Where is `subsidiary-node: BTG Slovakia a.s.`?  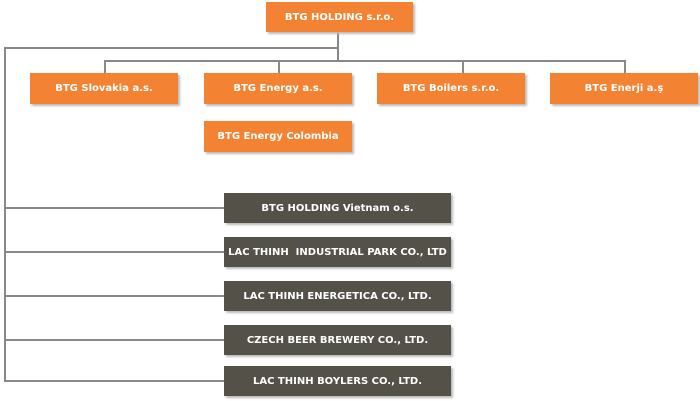 subsidiary-node: BTG Slovakia a.s. is located at coordinates (104, 88).